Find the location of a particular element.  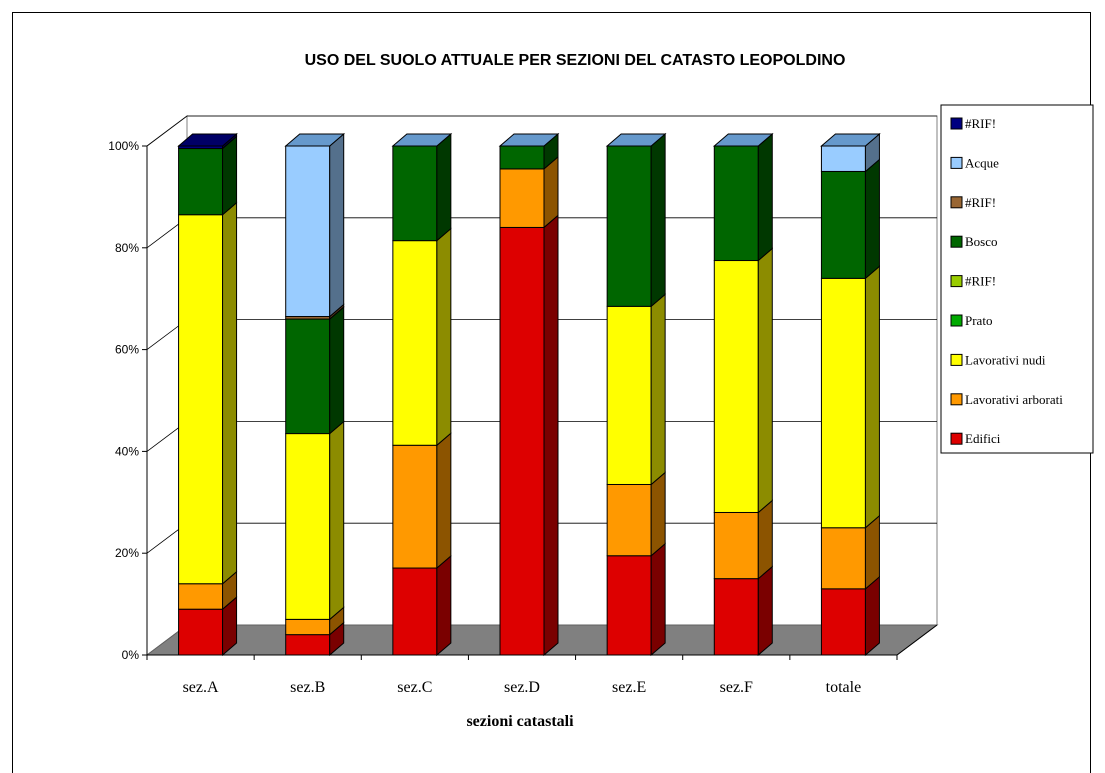

y-tick-label: 0% is located at coordinates (131, 655).